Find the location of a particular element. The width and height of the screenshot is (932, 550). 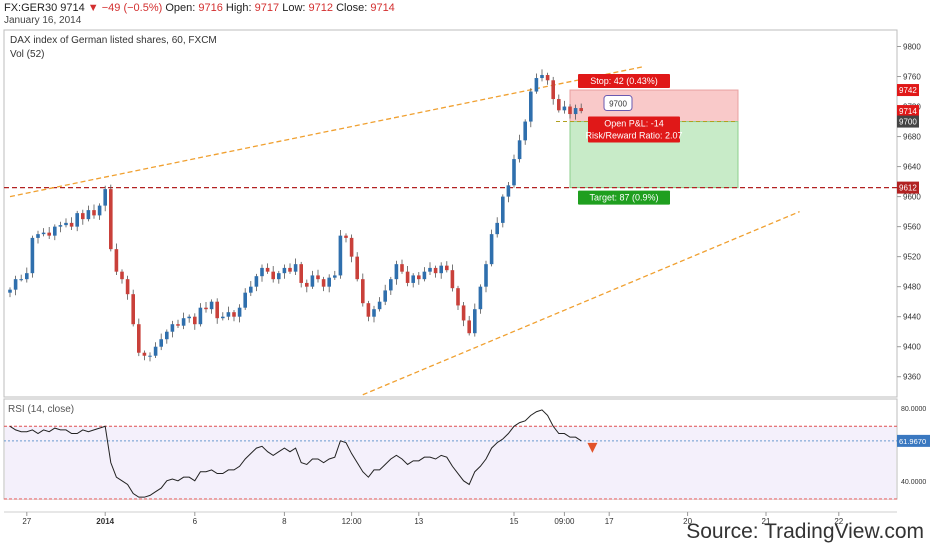

y-tick-label: 9520 is located at coordinates (912, 257).